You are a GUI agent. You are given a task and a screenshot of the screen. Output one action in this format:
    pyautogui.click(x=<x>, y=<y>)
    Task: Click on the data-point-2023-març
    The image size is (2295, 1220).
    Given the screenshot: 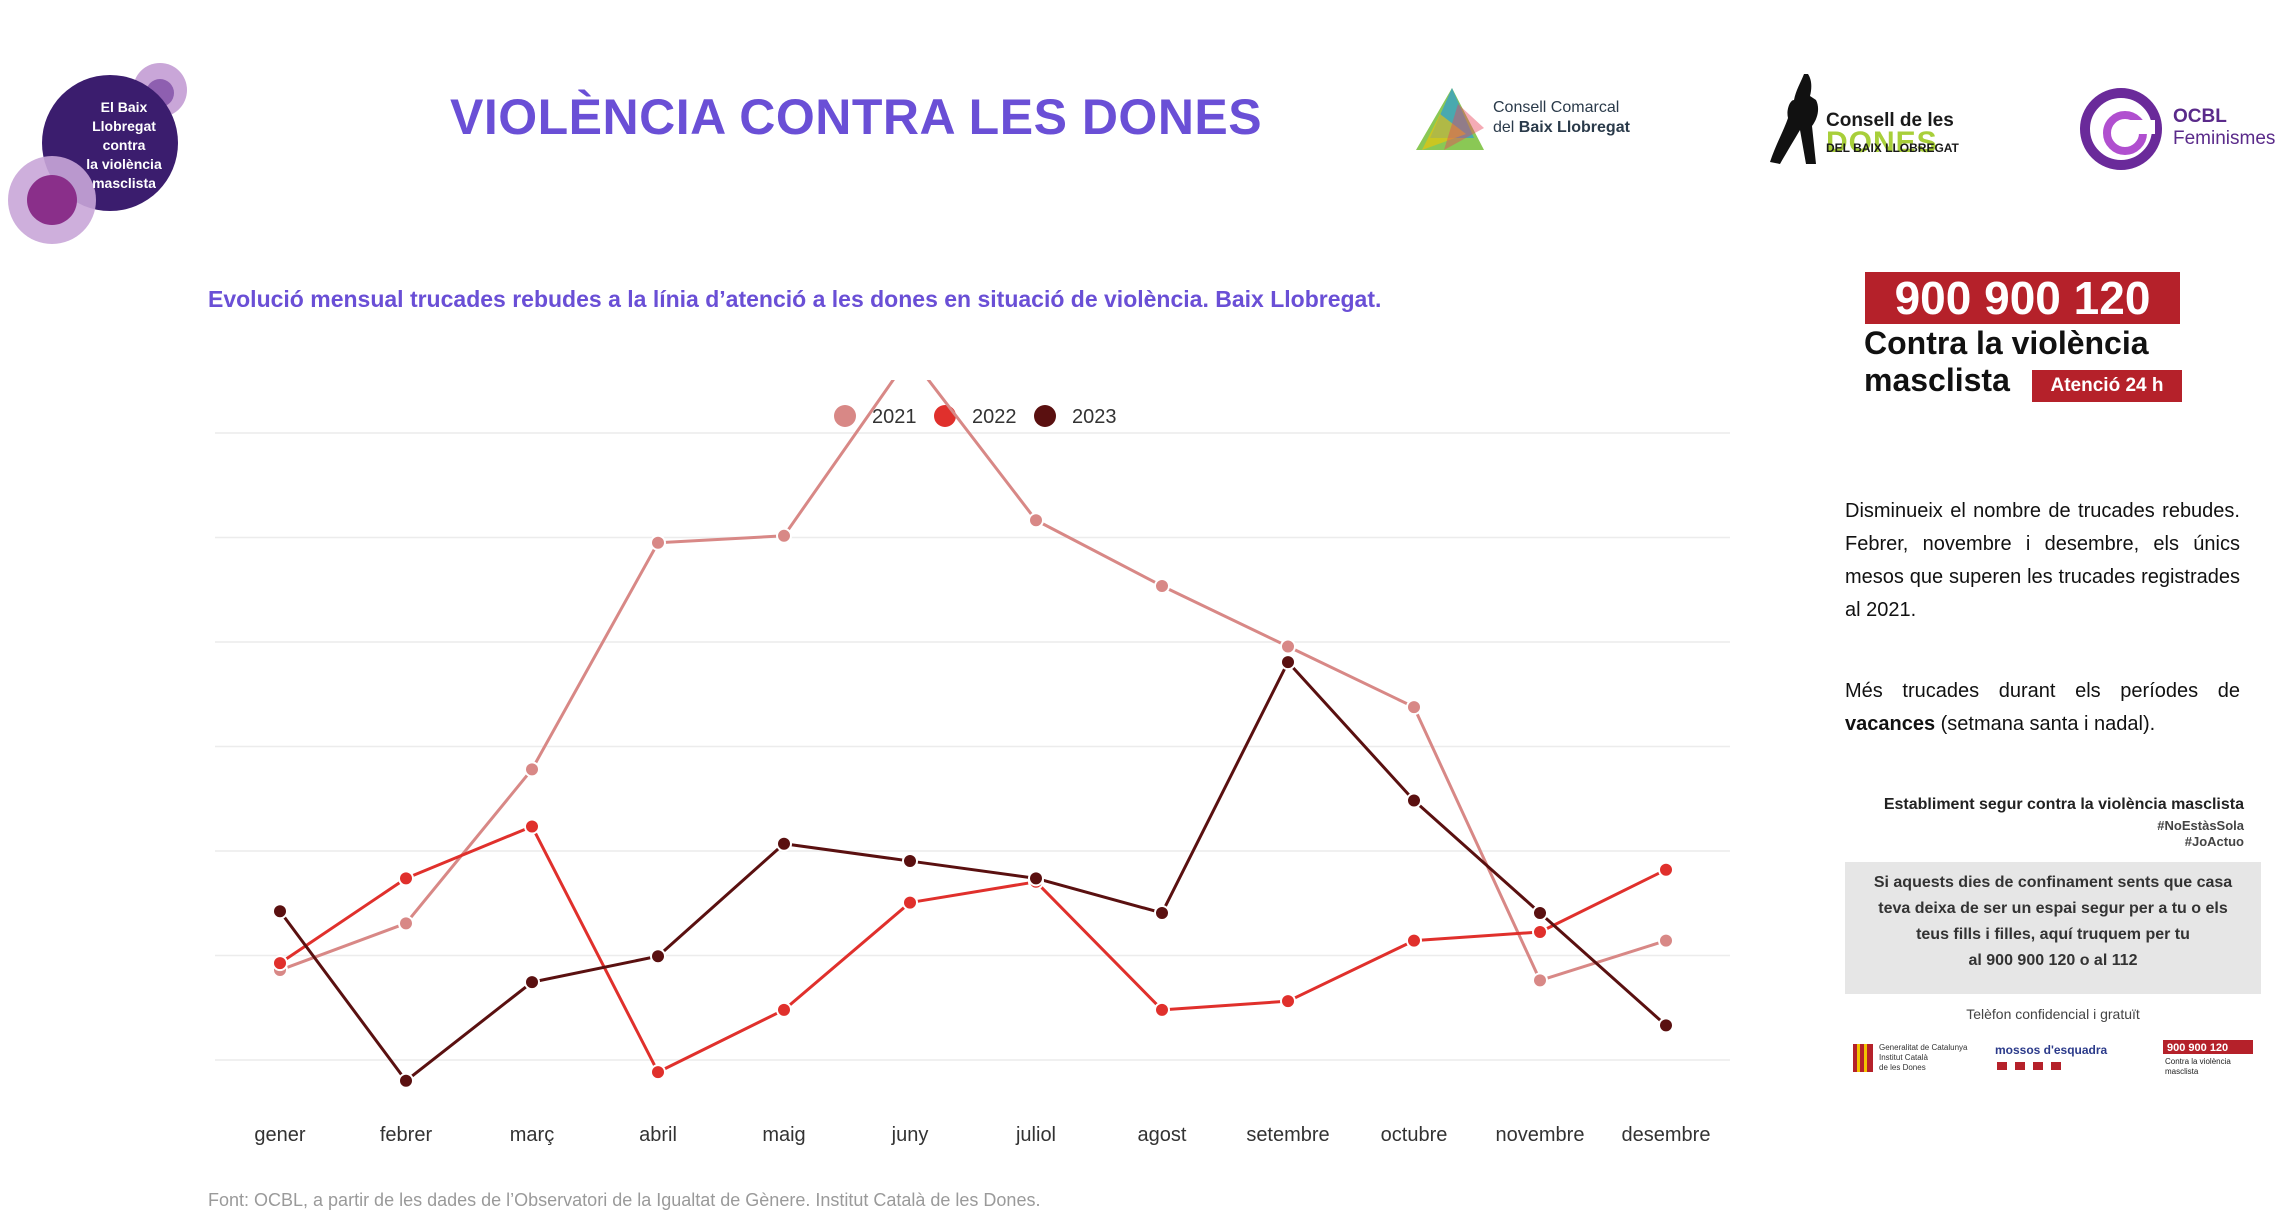 What is the action you would take?
    pyautogui.click(x=532, y=982)
    